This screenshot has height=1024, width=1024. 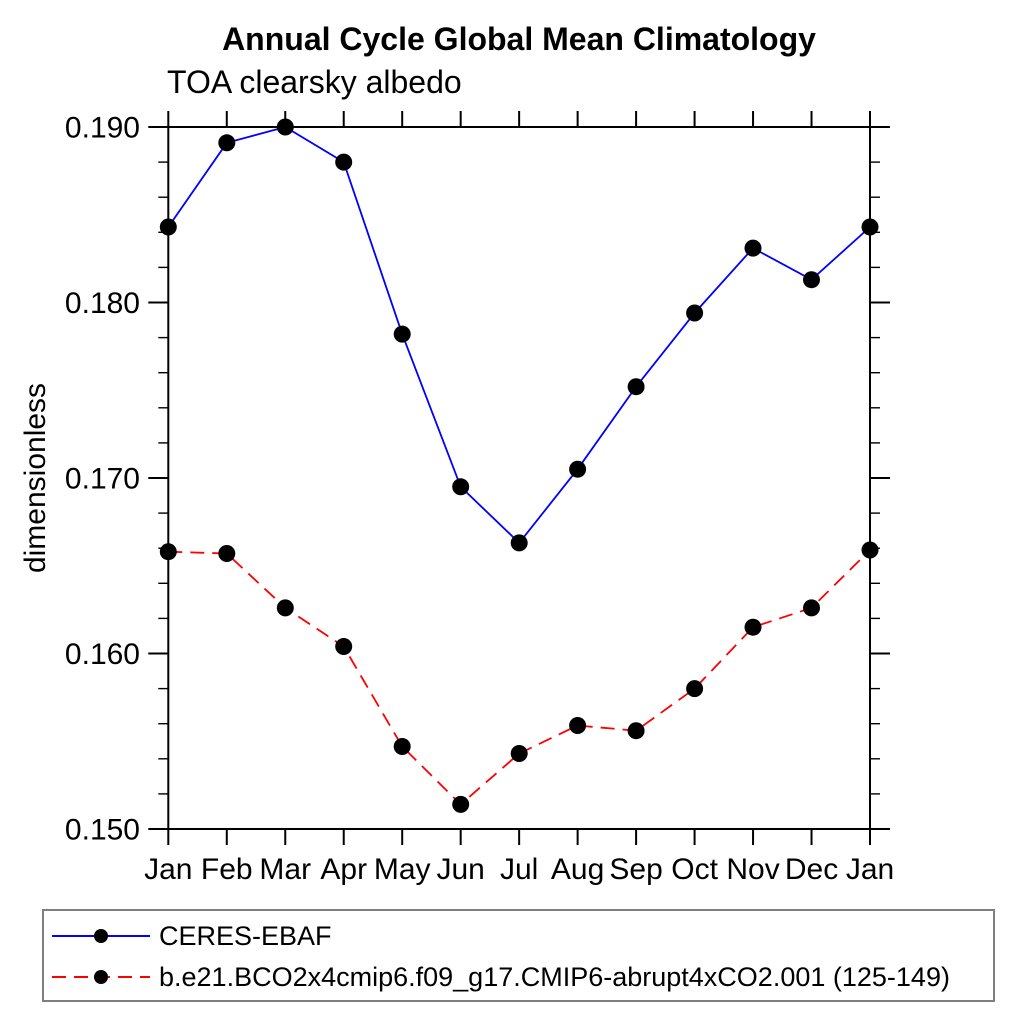 What do you see at coordinates (343, 869) in the screenshot?
I see `x-tick-label: Apr` at bounding box center [343, 869].